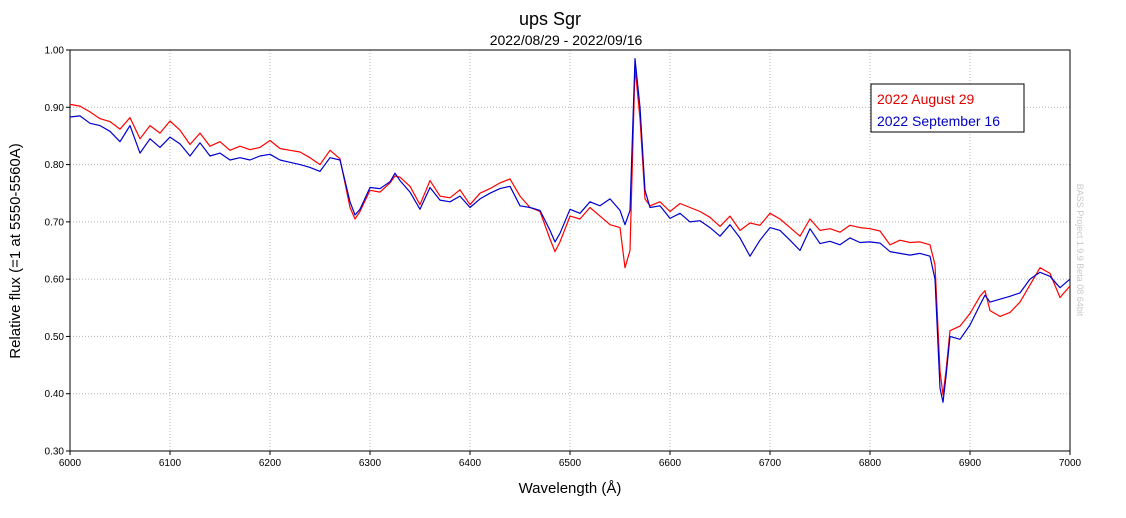 This screenshot has height=518, width=1126. What do you see at coordinates (70, 463) in the screenshot?
I see `x-tick-label: 6000` at bounding box center [70, 463].